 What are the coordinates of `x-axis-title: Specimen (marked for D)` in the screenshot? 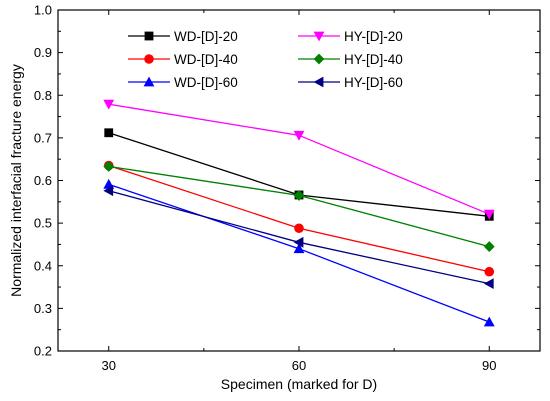 It's located at (299, 384).